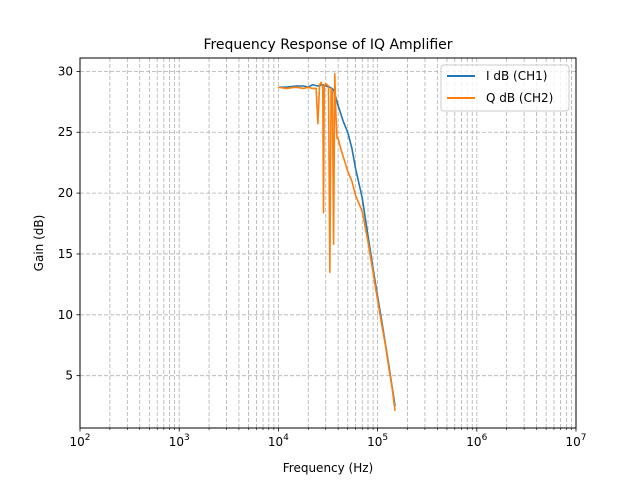  What do you see at coordinates (328, 468) in the screenshot?
I see `x-axis-label: Frequency (Hz)` at bounding box center [328, 468].